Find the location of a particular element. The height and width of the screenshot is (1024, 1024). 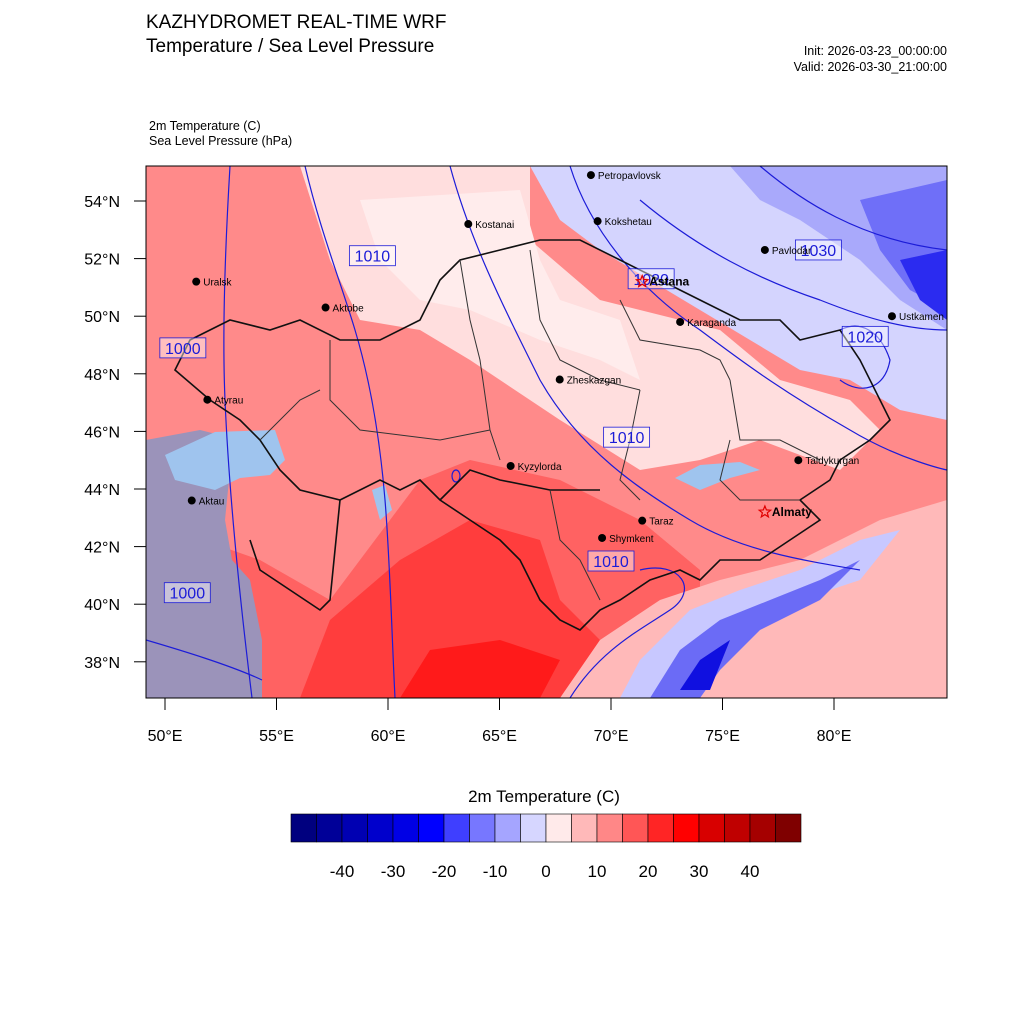

colorbar-tick-label: 10 is located at coordinates (597, 871).